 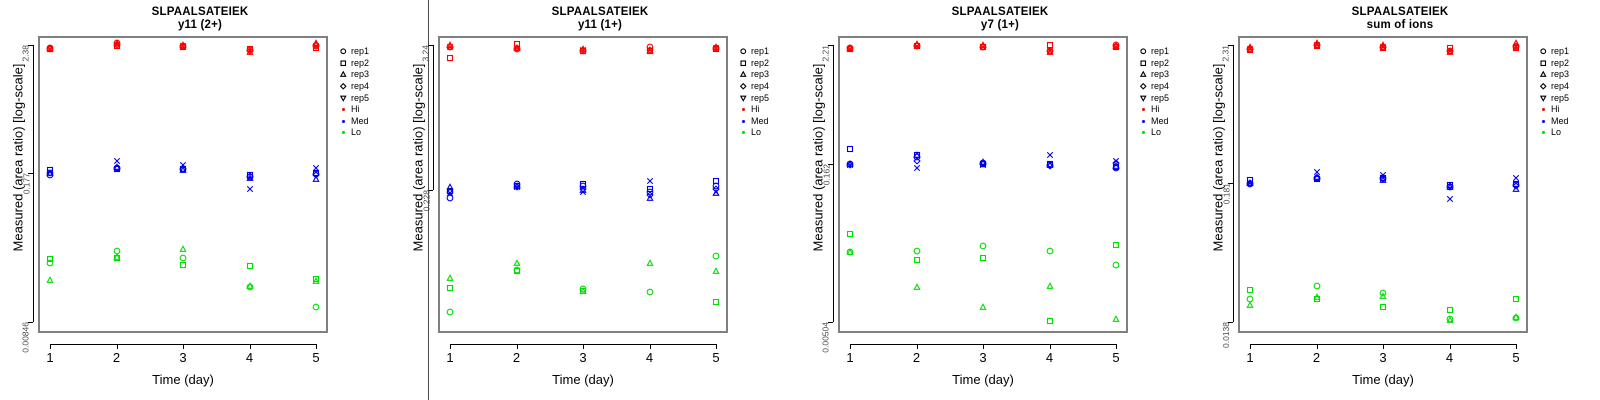 I want to click on legend-item-label: rep2, so click(x=1160, y=62).